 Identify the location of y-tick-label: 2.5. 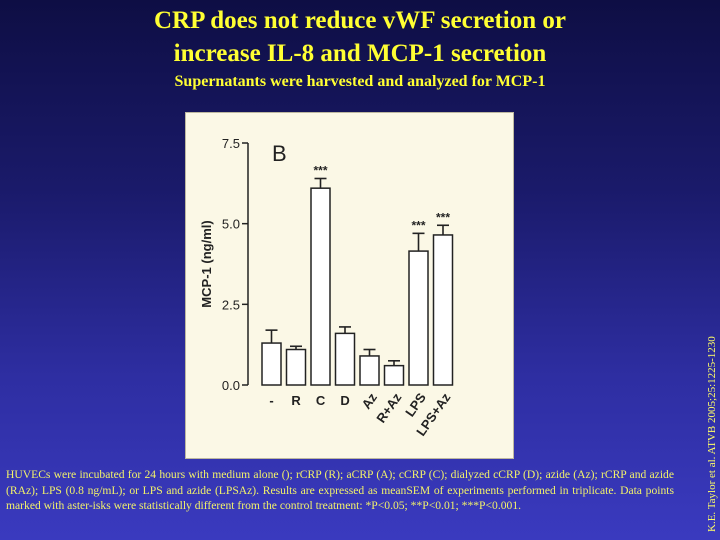
(231, 304).